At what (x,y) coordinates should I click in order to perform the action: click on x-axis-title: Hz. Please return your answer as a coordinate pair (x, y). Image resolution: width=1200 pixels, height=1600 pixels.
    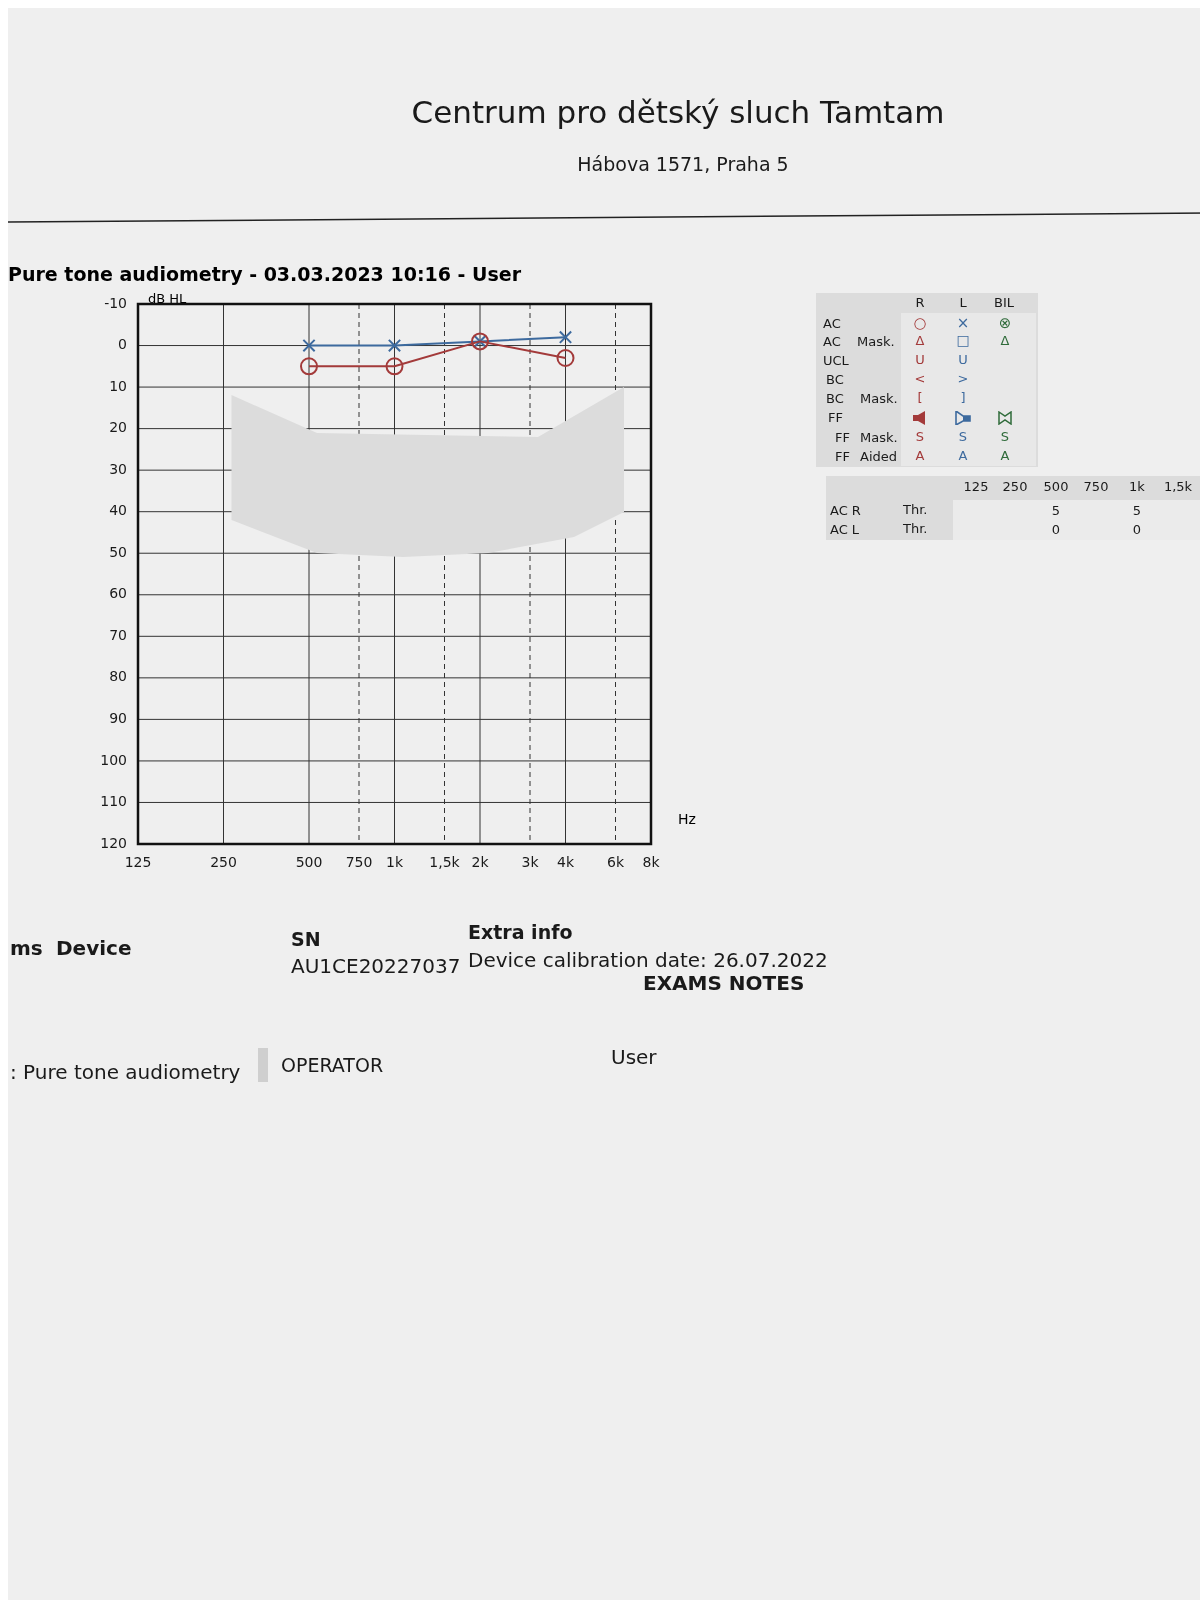
    Looking at the image, I should click on (687, 819).